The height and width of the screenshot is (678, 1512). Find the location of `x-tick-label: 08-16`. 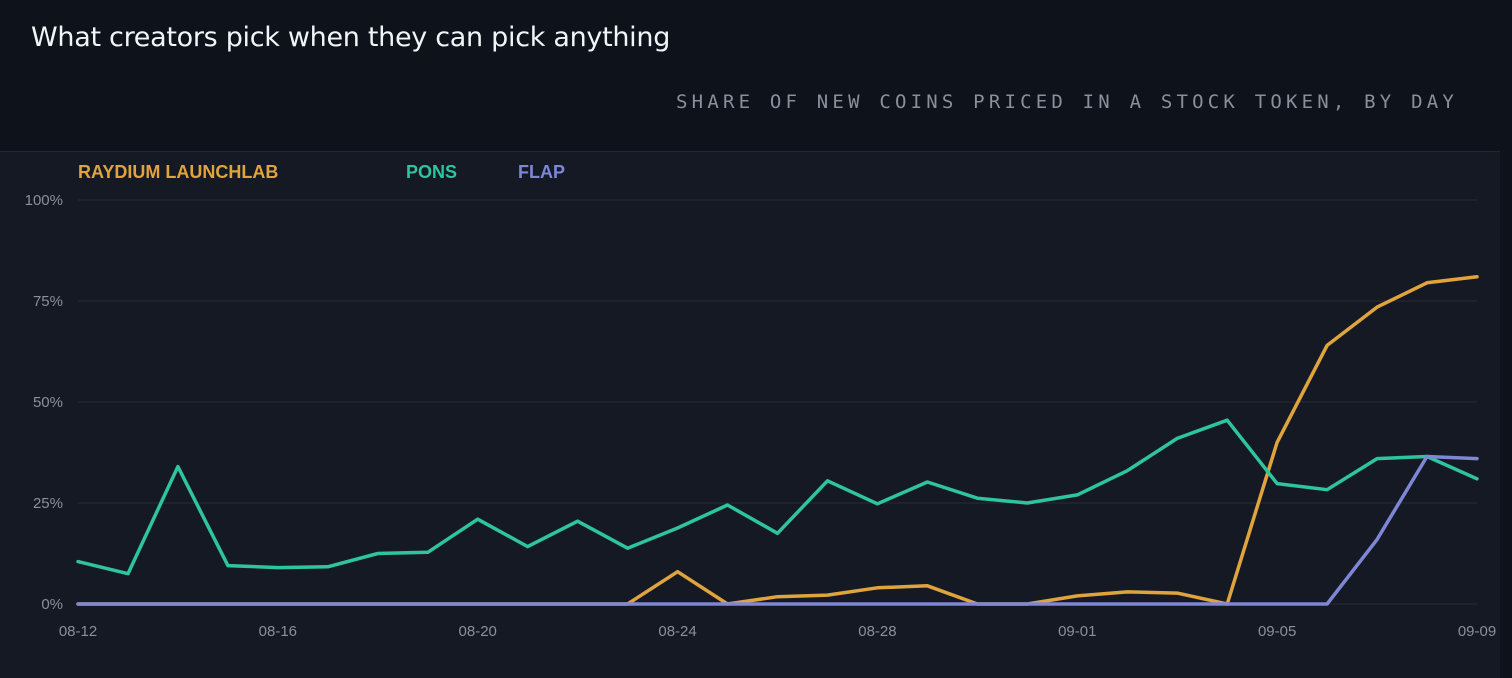

x-tick-label: 08-16 is located at coordinates (278, 631).